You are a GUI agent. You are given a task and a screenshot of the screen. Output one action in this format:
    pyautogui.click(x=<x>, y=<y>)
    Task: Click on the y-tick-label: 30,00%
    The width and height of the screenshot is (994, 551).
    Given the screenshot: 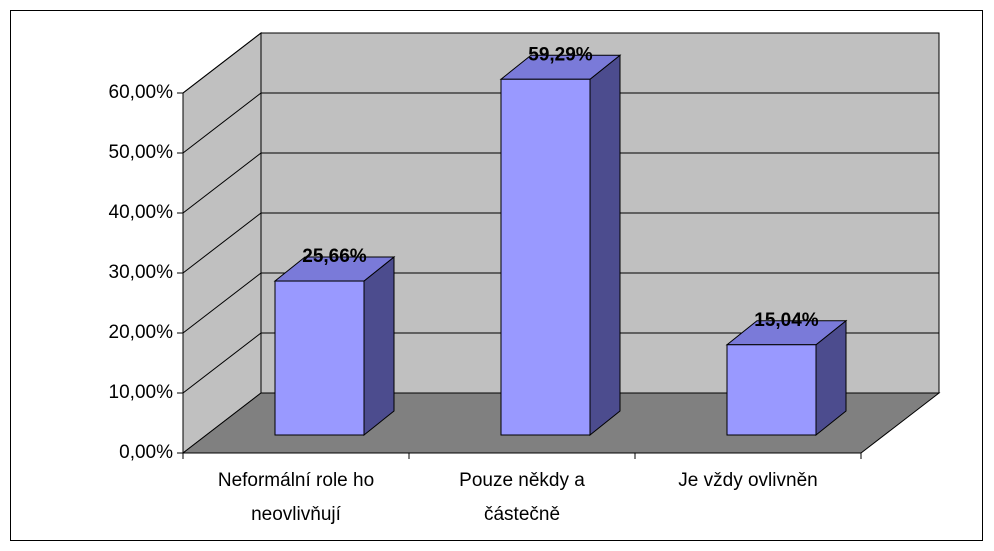 What is the action you would take?
    pyautogui.click(x=141, y=272)
    